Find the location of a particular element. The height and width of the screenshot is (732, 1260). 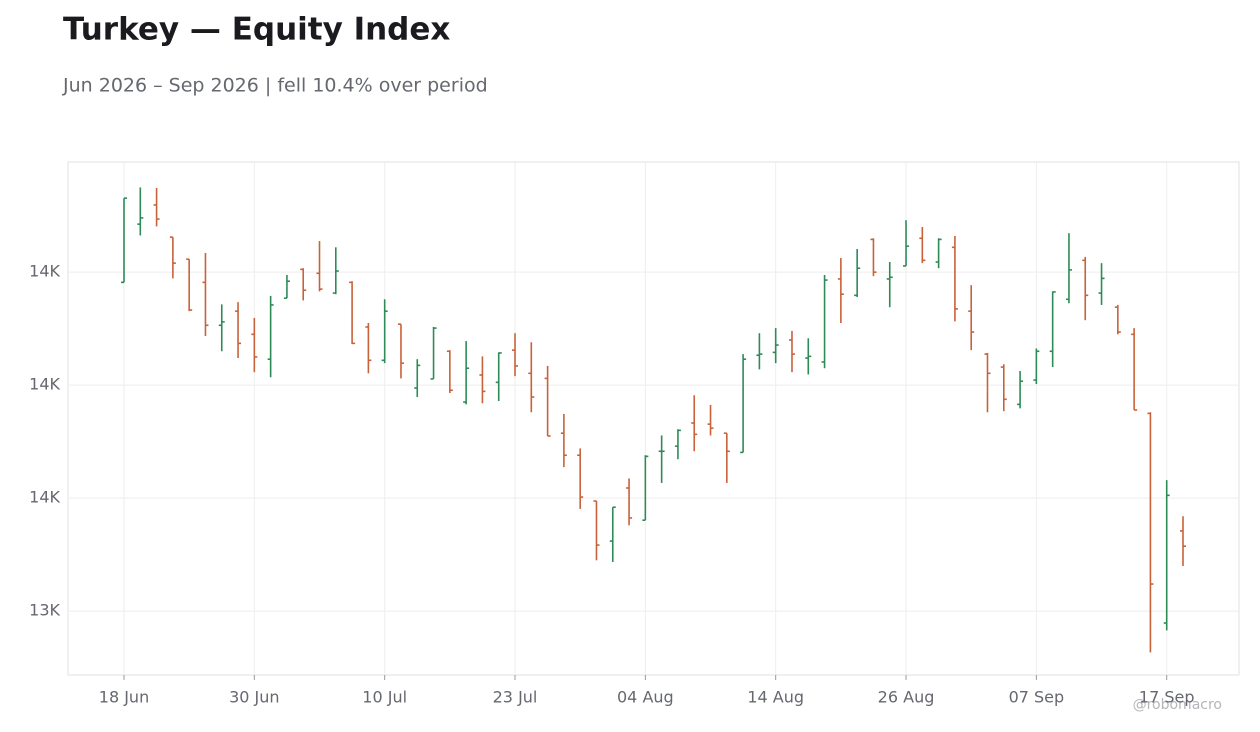

x-tick-label: 10 Jul is located at coordinates (384, 697).